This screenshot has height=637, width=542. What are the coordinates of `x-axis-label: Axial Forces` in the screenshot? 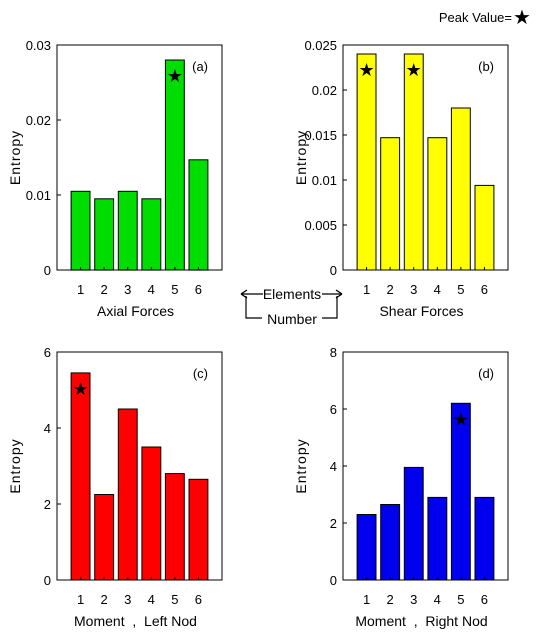 It's located at (135, 311).